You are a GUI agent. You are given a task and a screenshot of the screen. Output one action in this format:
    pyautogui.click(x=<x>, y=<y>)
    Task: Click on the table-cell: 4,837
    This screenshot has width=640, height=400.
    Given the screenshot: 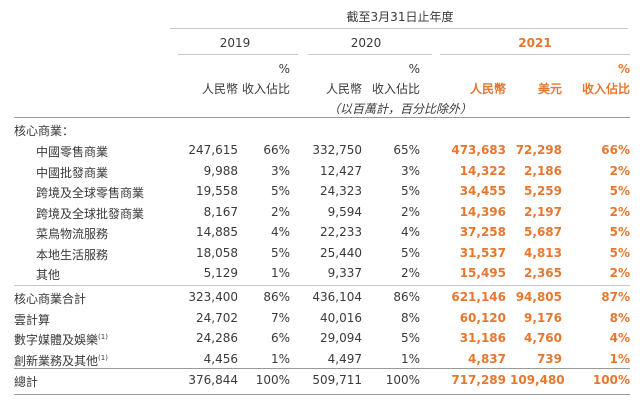 What is the action you would take?
    pyautogui.click(x=487, y=358)
    